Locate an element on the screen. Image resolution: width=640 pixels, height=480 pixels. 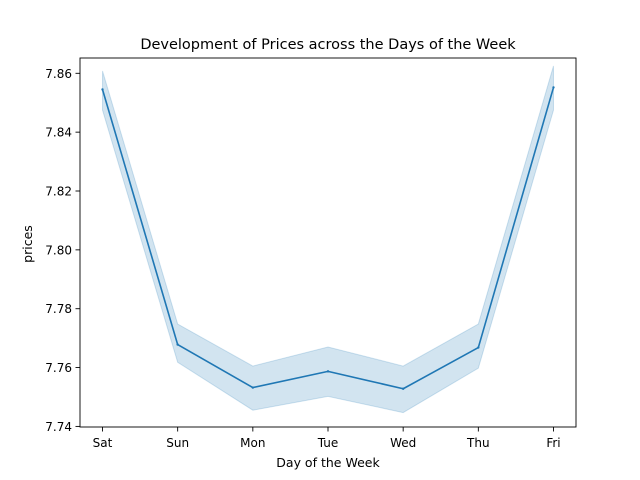
y-tick-label: 7.78 is located at coordinates (58, 309).